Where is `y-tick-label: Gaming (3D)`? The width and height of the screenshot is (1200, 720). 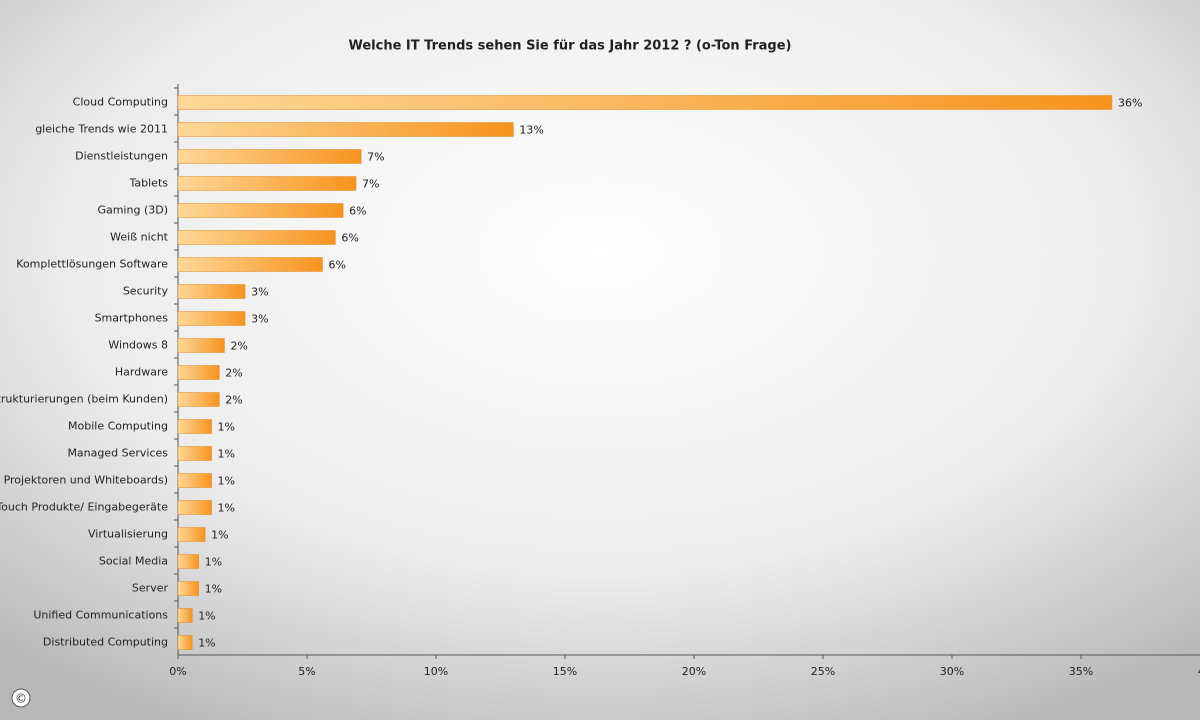
y-tick-label: Gaming (3D) is located at coordinates (132, 210).